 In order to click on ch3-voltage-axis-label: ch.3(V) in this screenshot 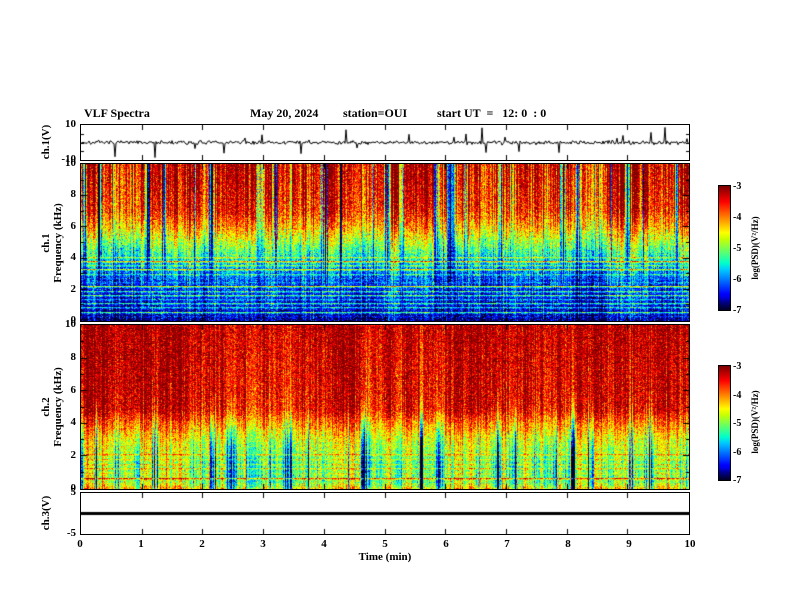, I will do `click(46, 513)`.